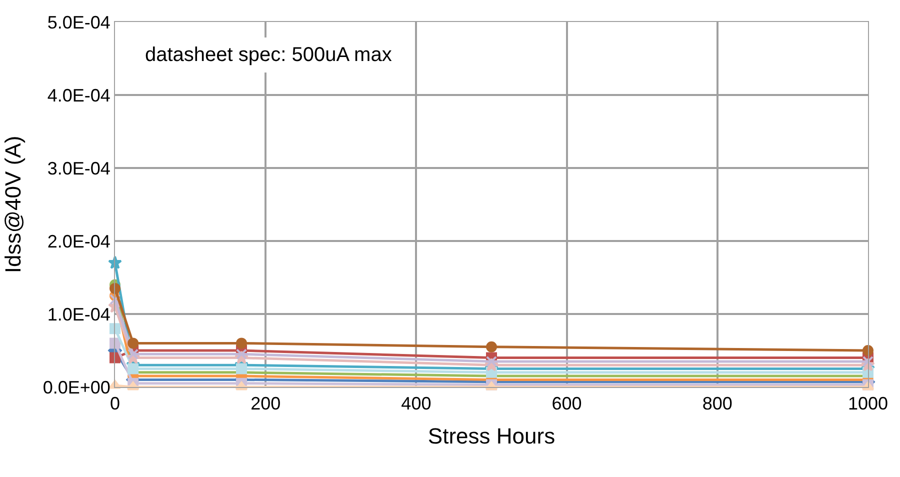  Describe the element at coordinates (115, 404) in the screenshot. I see `x-tick-label: 0` at that location.